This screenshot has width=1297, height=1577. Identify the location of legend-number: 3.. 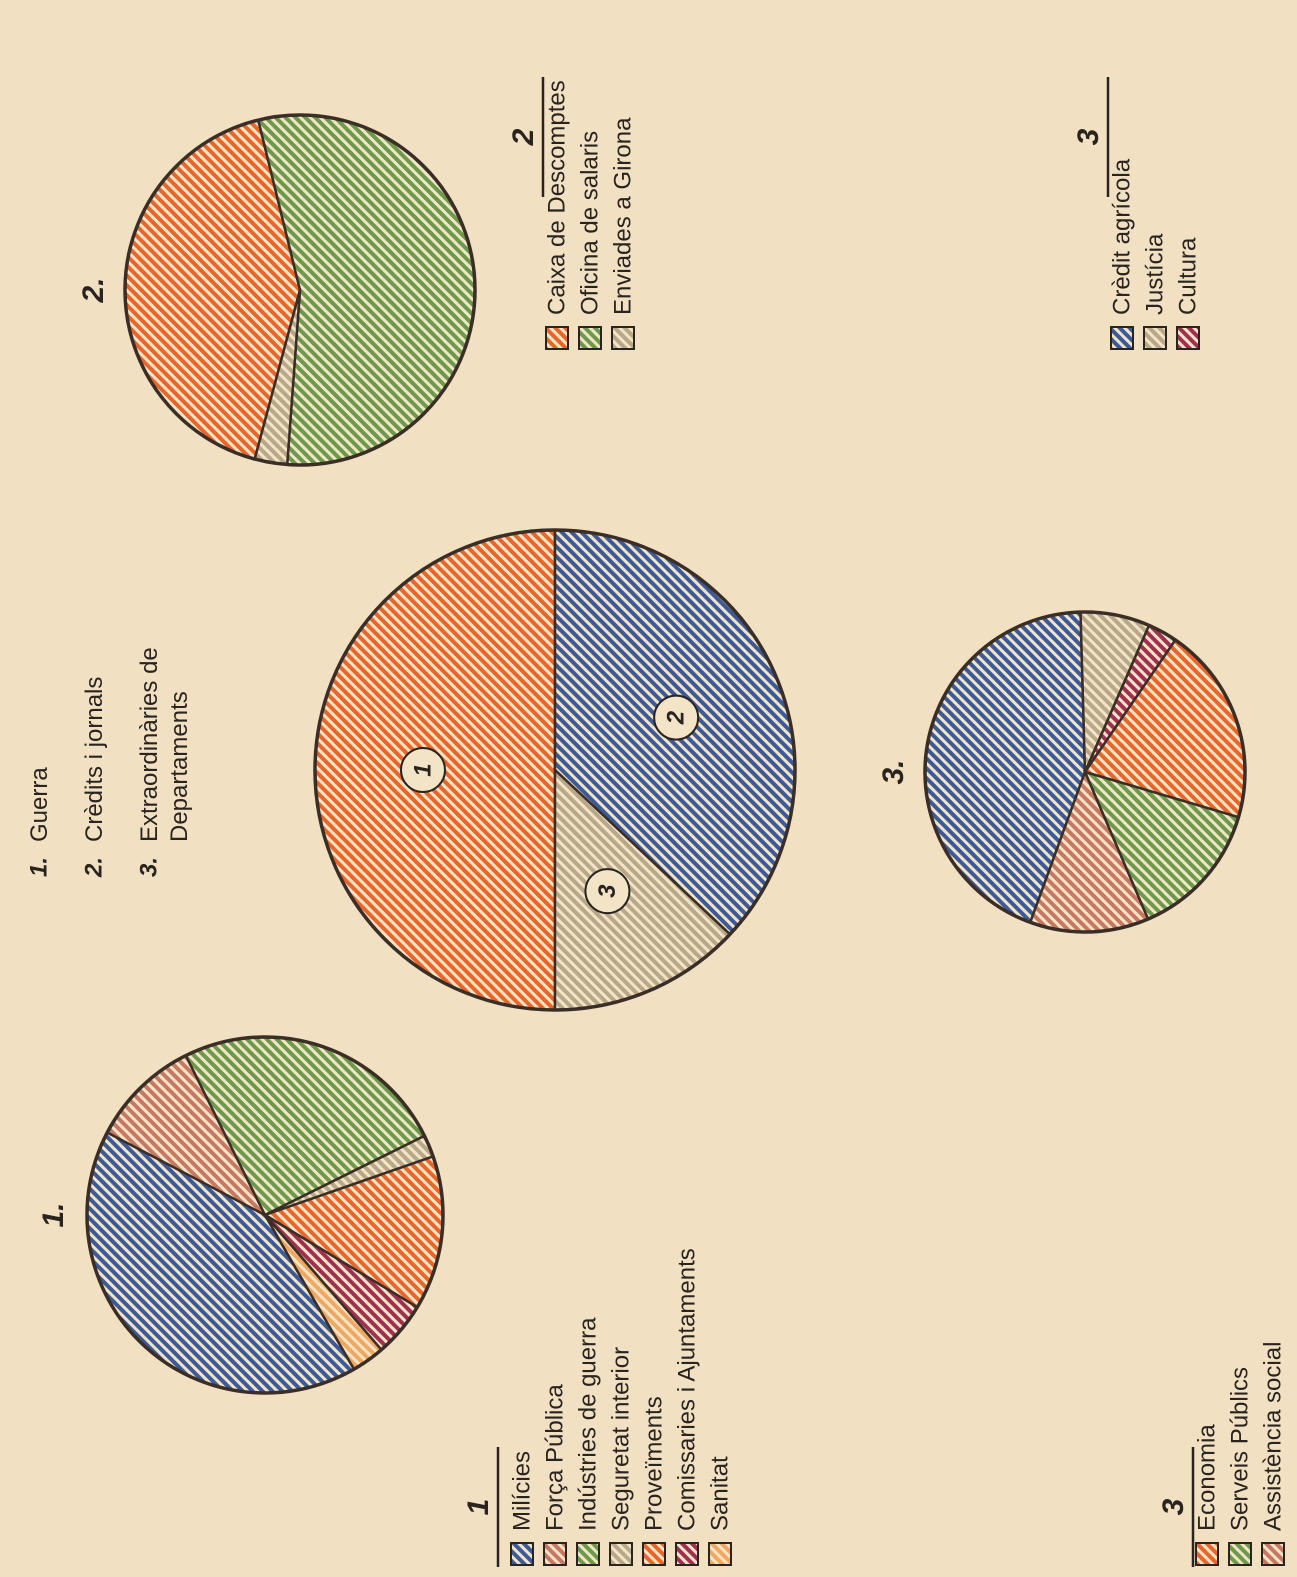
(148, 867).